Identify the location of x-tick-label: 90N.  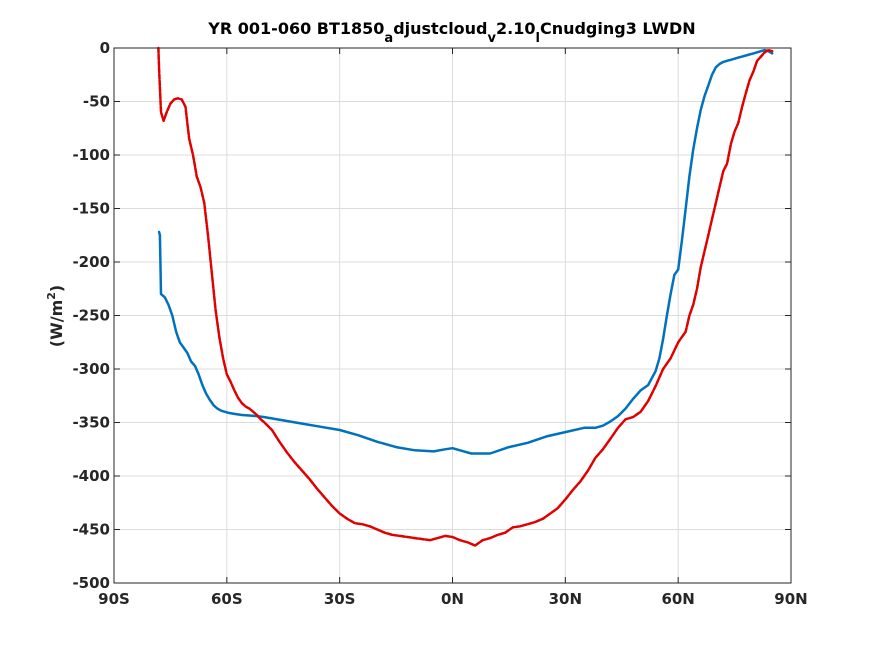
(790, 599).